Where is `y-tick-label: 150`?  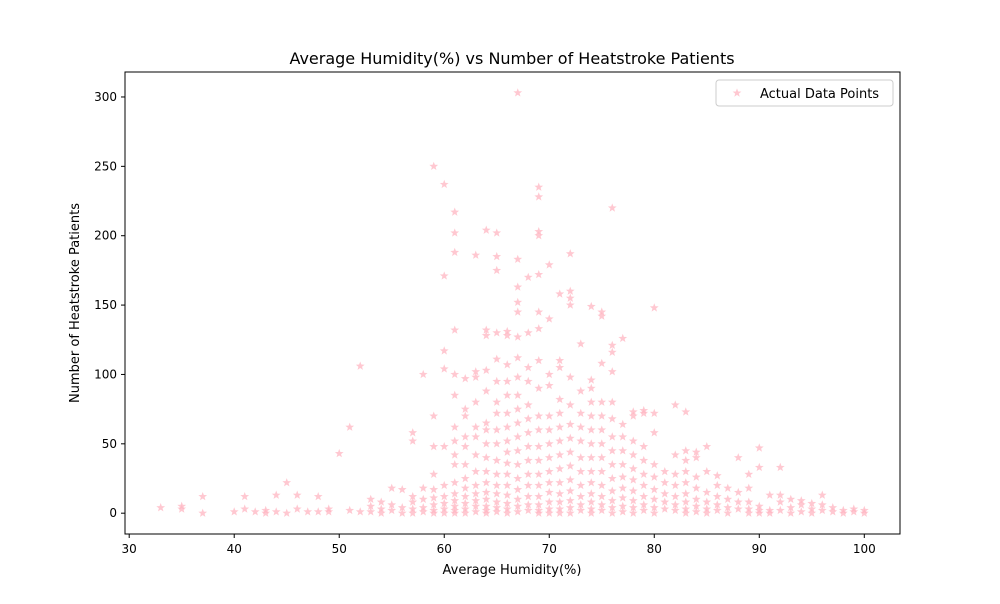 y-tick-label: 150 is located at coordinates (105, 305).